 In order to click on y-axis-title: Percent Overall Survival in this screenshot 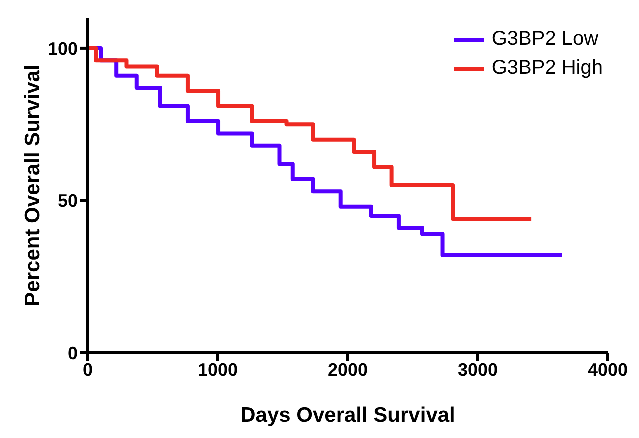, I will do `click(32, 185)`.